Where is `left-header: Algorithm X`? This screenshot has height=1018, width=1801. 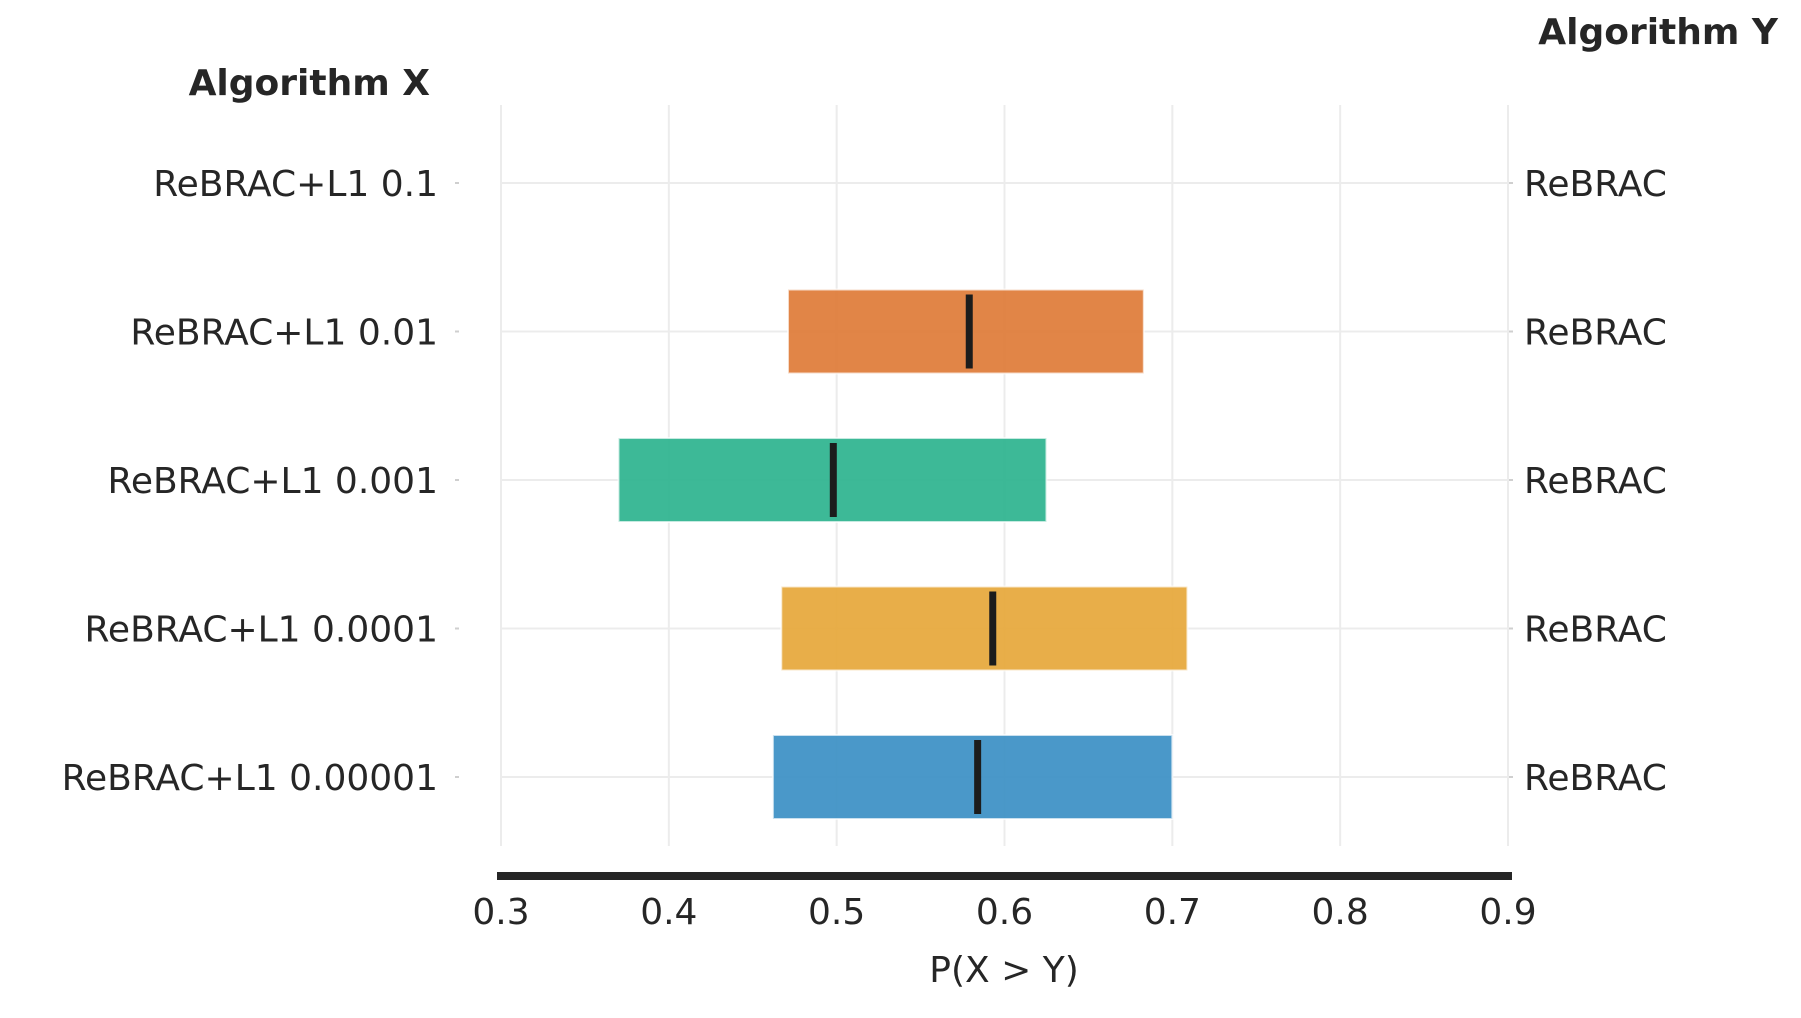 left-header: Algorithm X is located at coordinates (310, 83).